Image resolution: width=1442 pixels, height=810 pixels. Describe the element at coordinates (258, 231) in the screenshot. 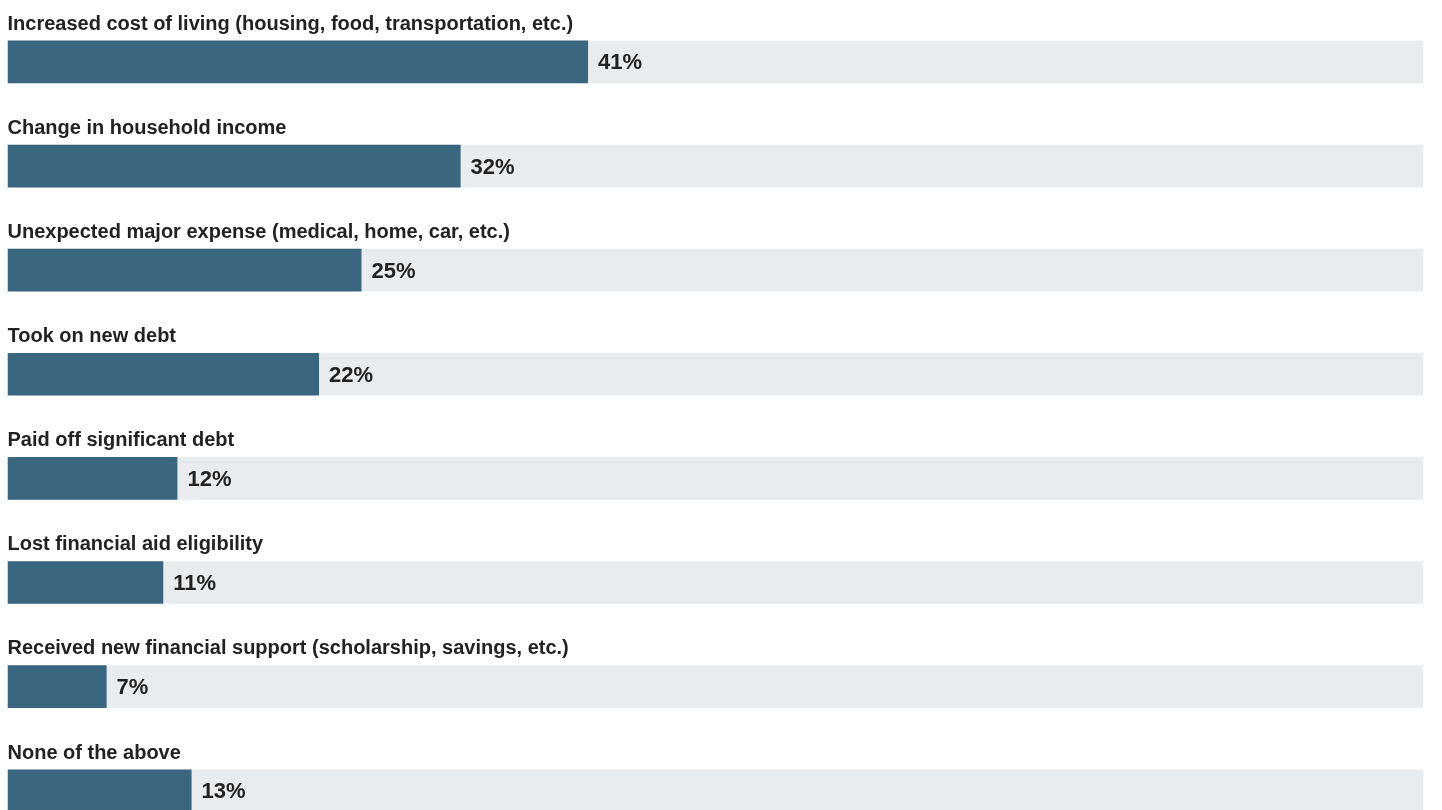

I see `y-tick-label: Unexpected major expense (medical, home, car, etc.)` at that location.